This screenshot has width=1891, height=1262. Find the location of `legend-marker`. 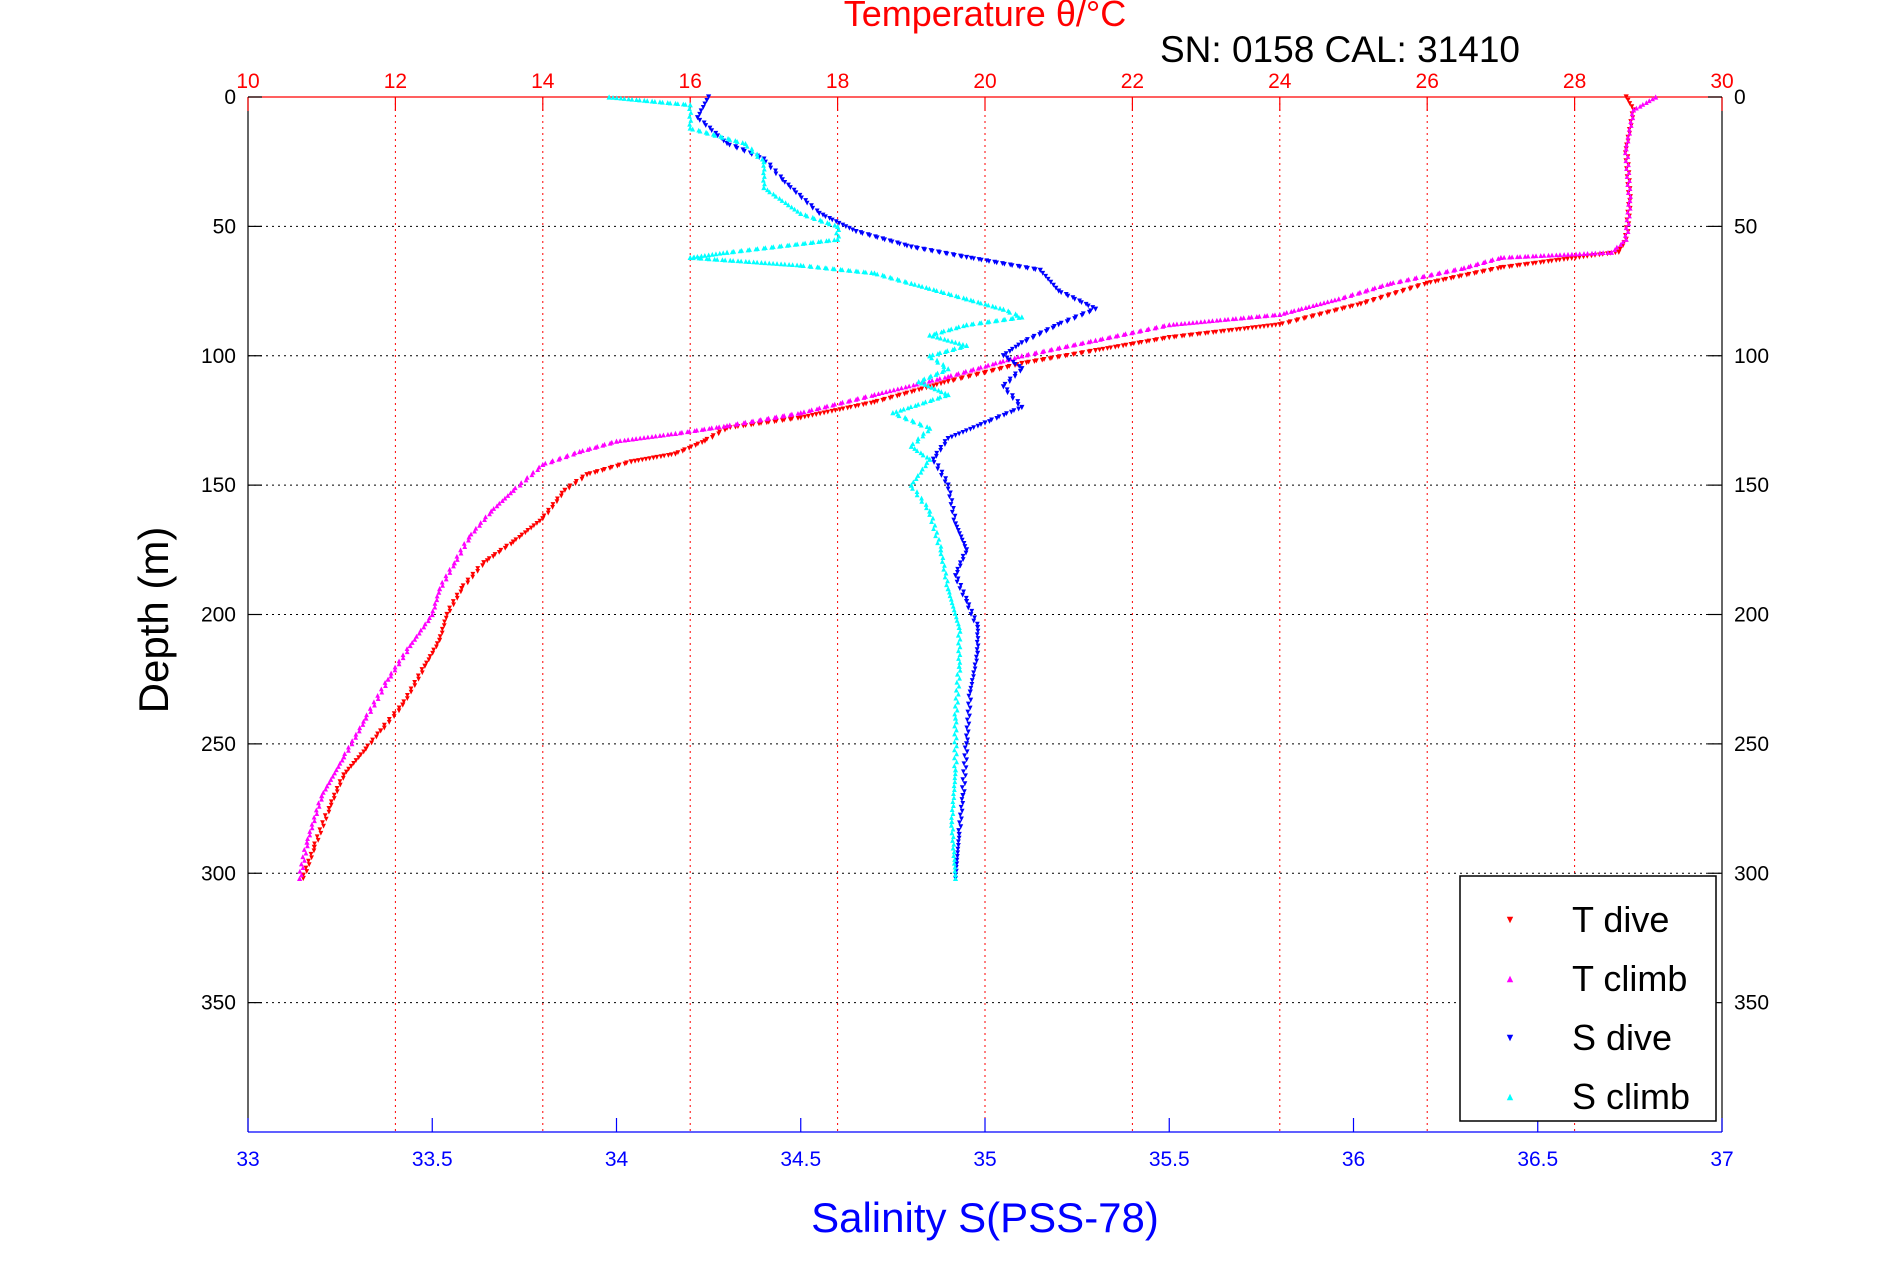

legend-marker is located at coordinates (1510, 1038).